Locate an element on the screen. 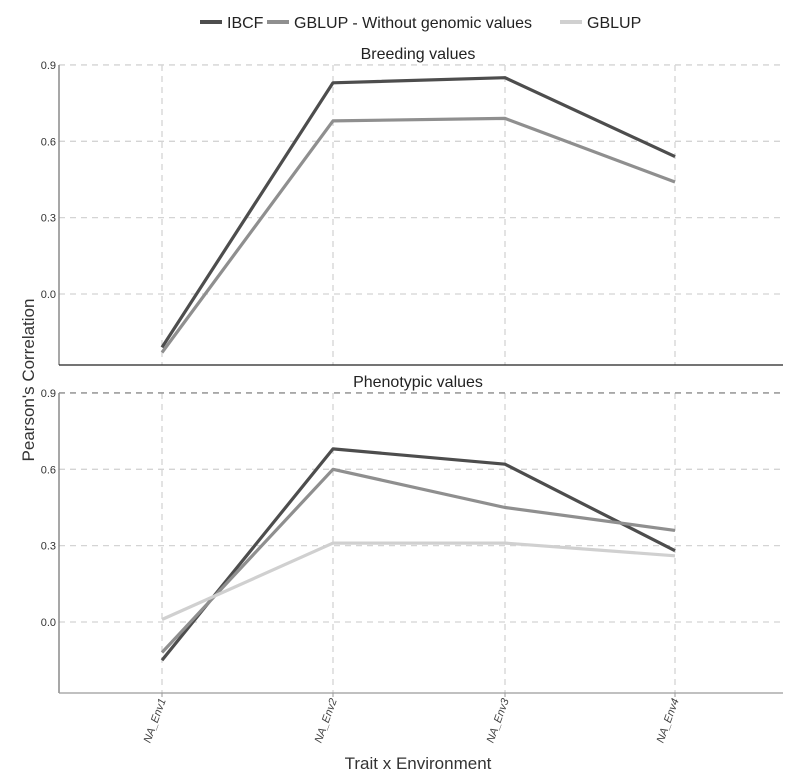 Image resolution: width=803 pixels, height=774 pixels. series-line-gblup is located at coordinates (418, 581).